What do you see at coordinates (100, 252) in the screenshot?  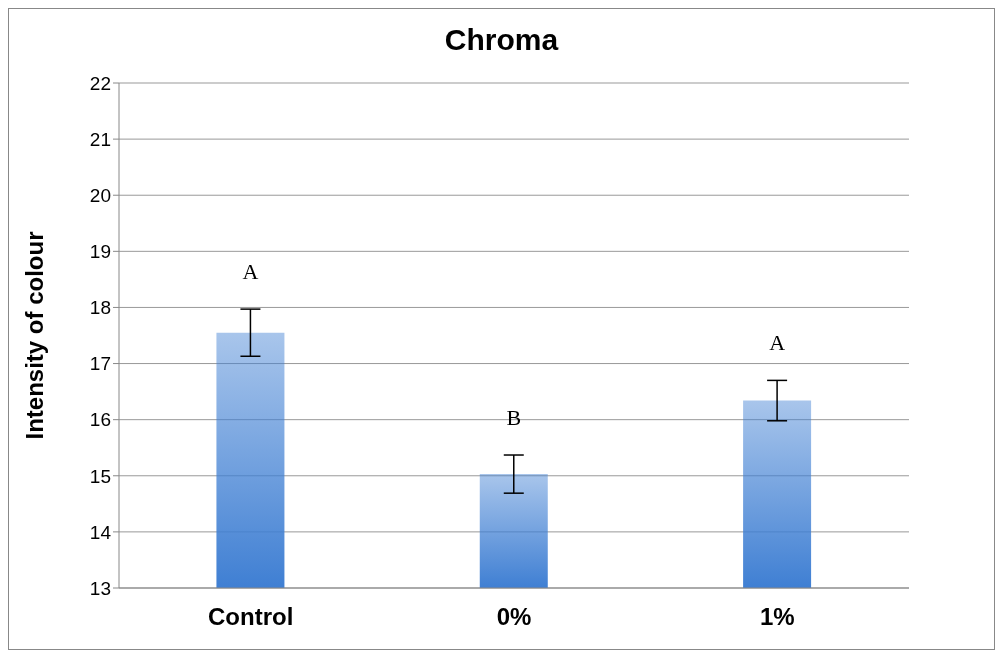 I see `y-tick-label: 19` at bounding box center [100, 252].